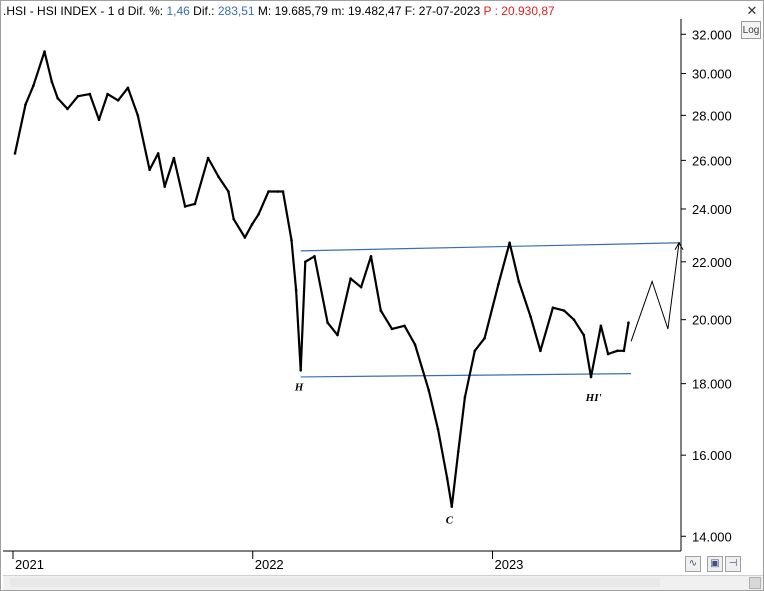  I want to click on wave-label: HI', so click(593, 398).